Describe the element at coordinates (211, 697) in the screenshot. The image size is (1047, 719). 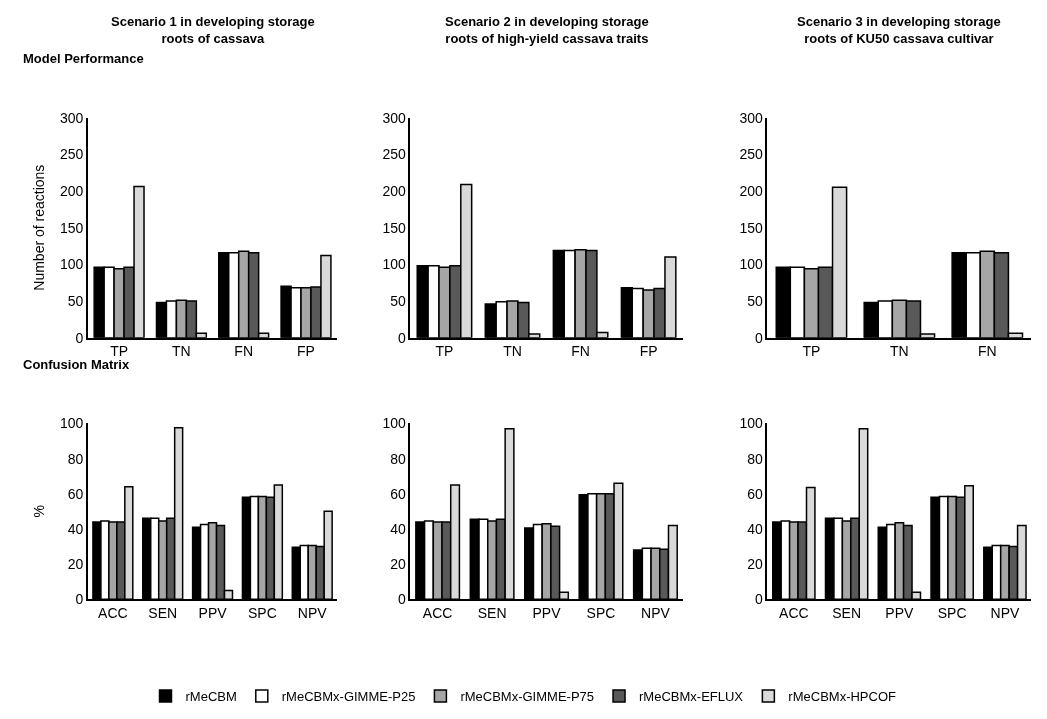
I see `legend-label: rMeCBM` at that location.